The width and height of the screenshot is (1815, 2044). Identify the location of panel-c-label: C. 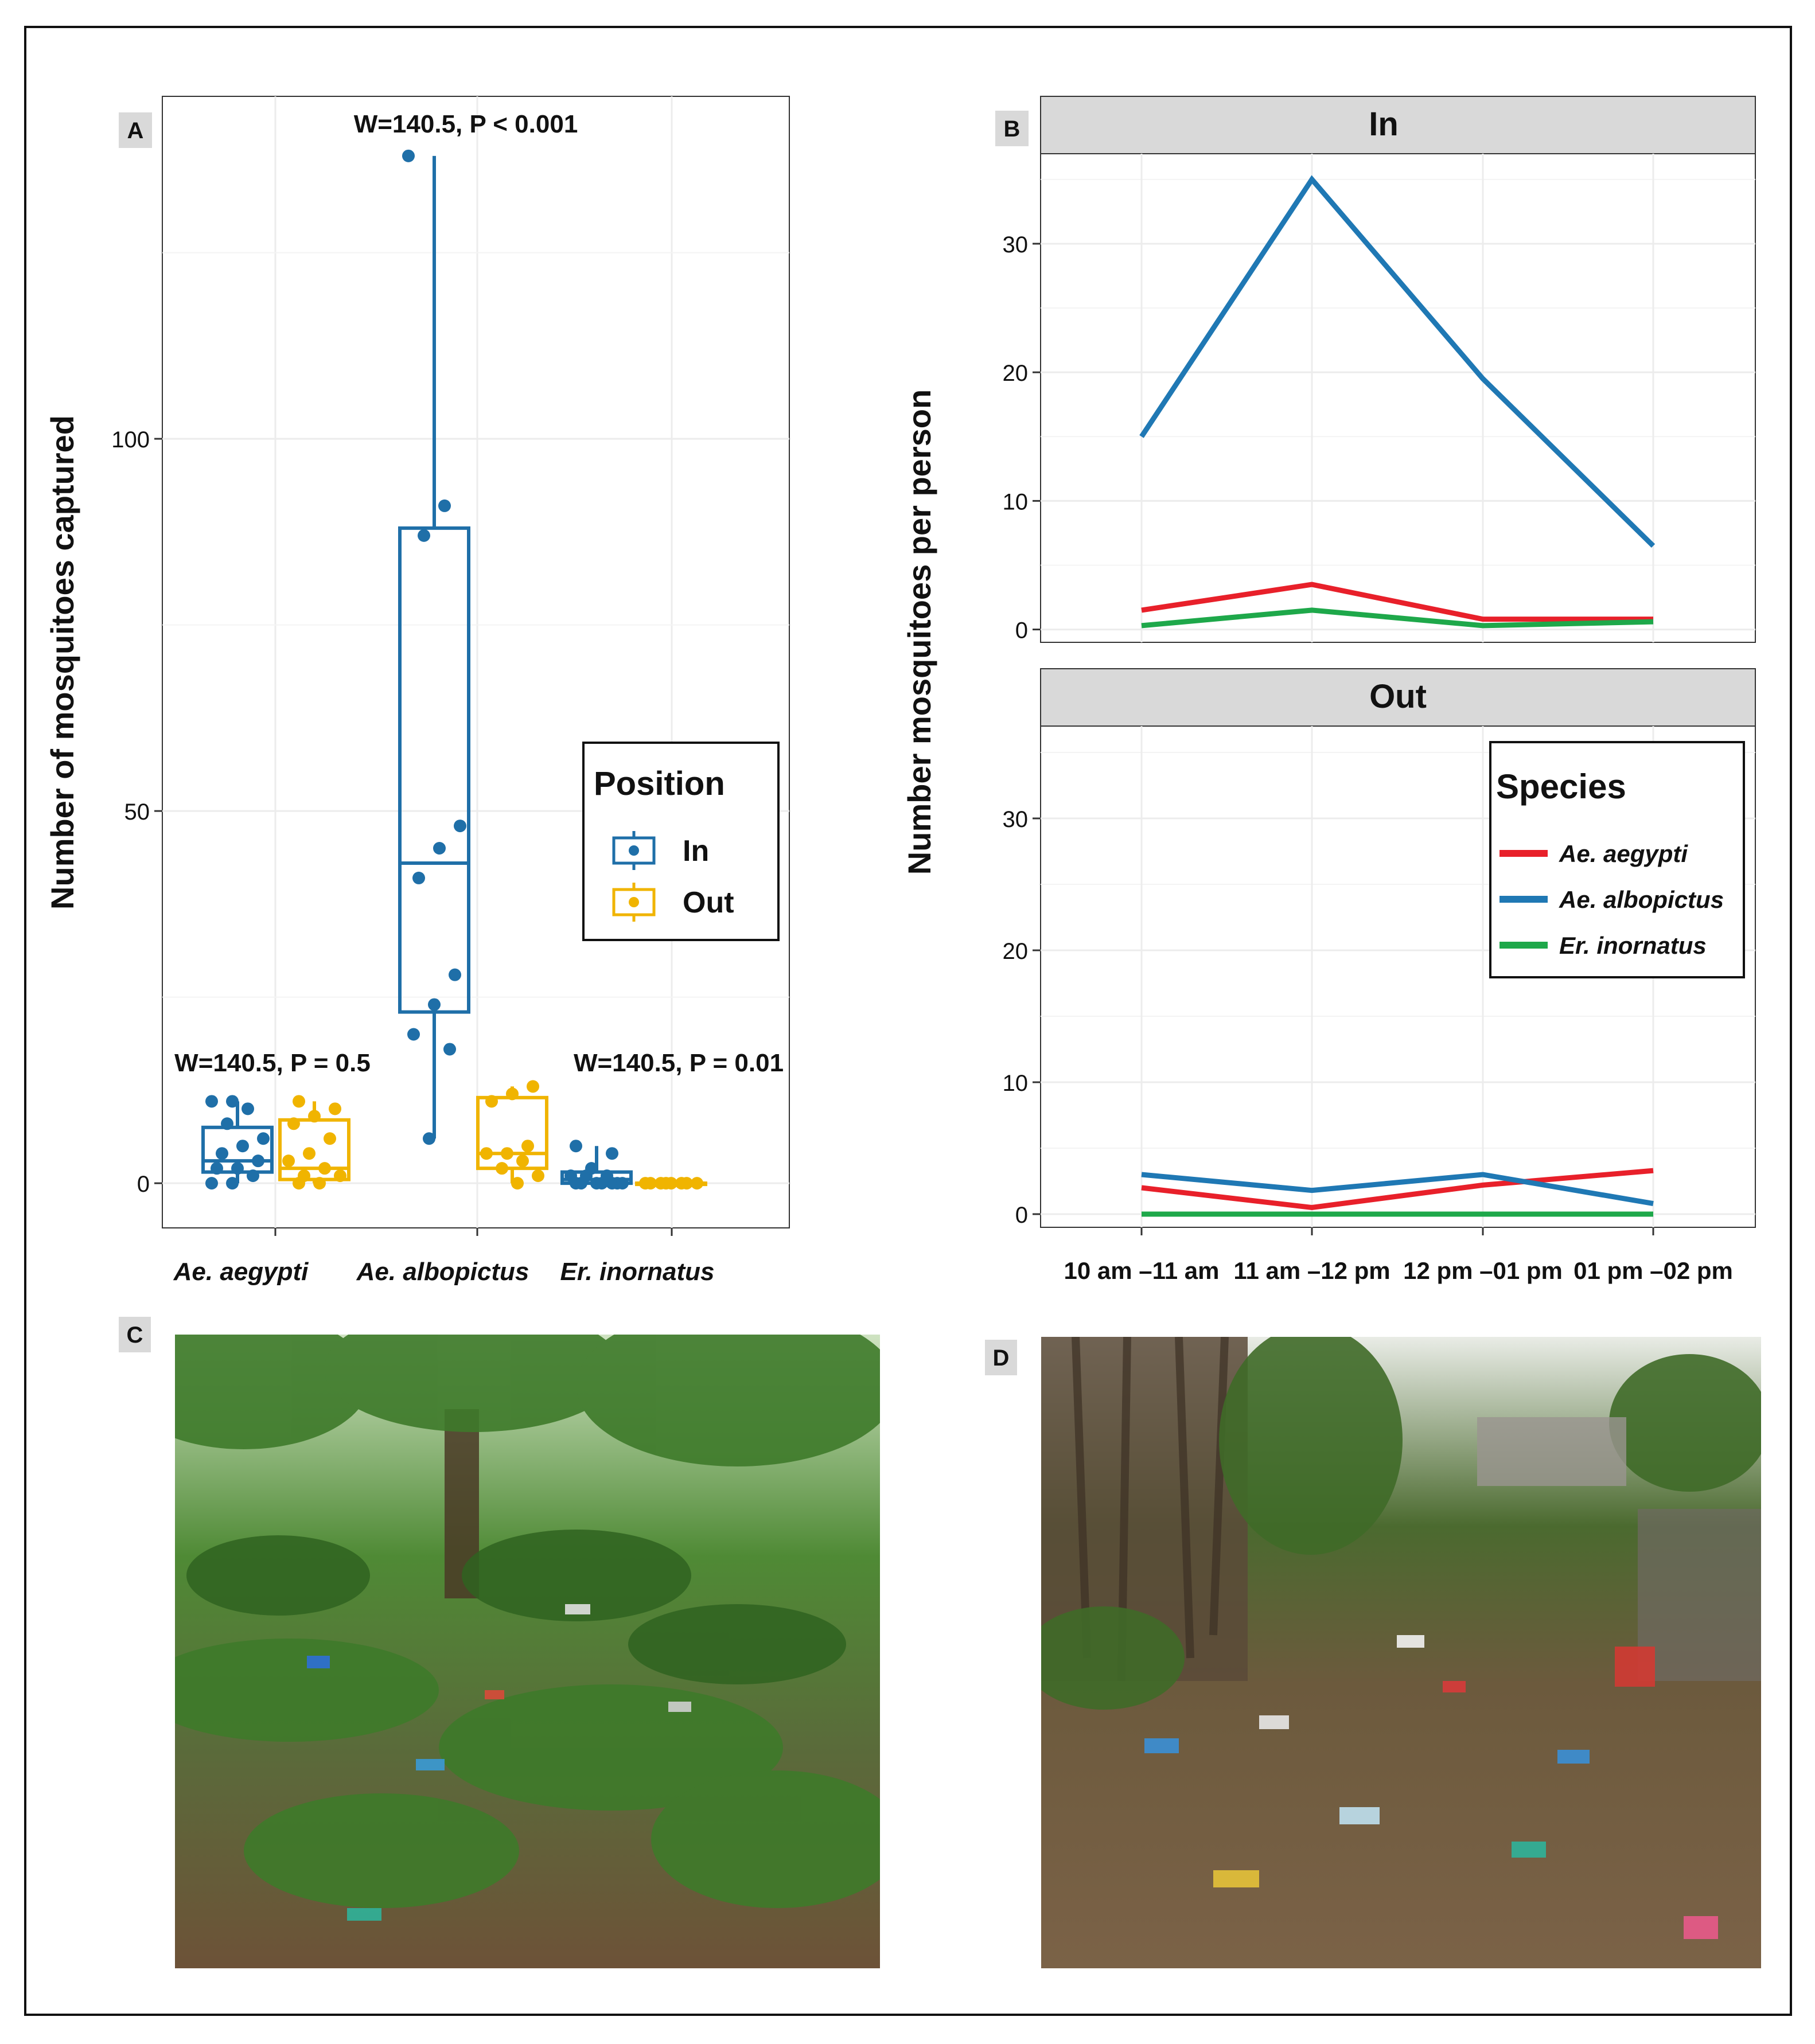
(135, 1335).